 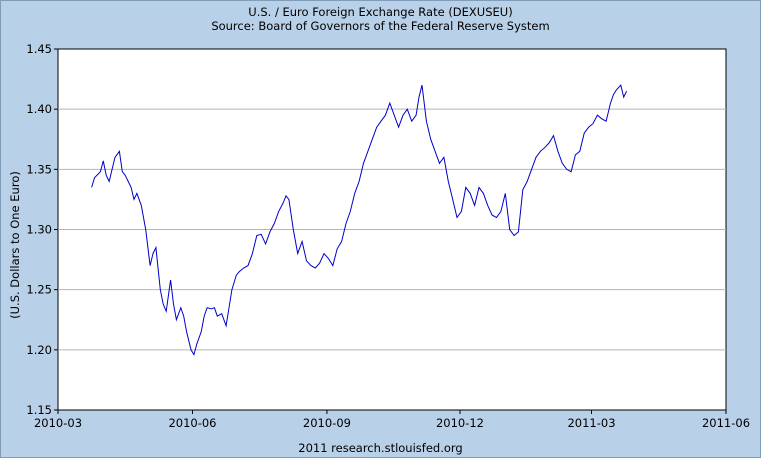 I want to click on x-tick-label: 2010-06, so click(x=192, y=423).